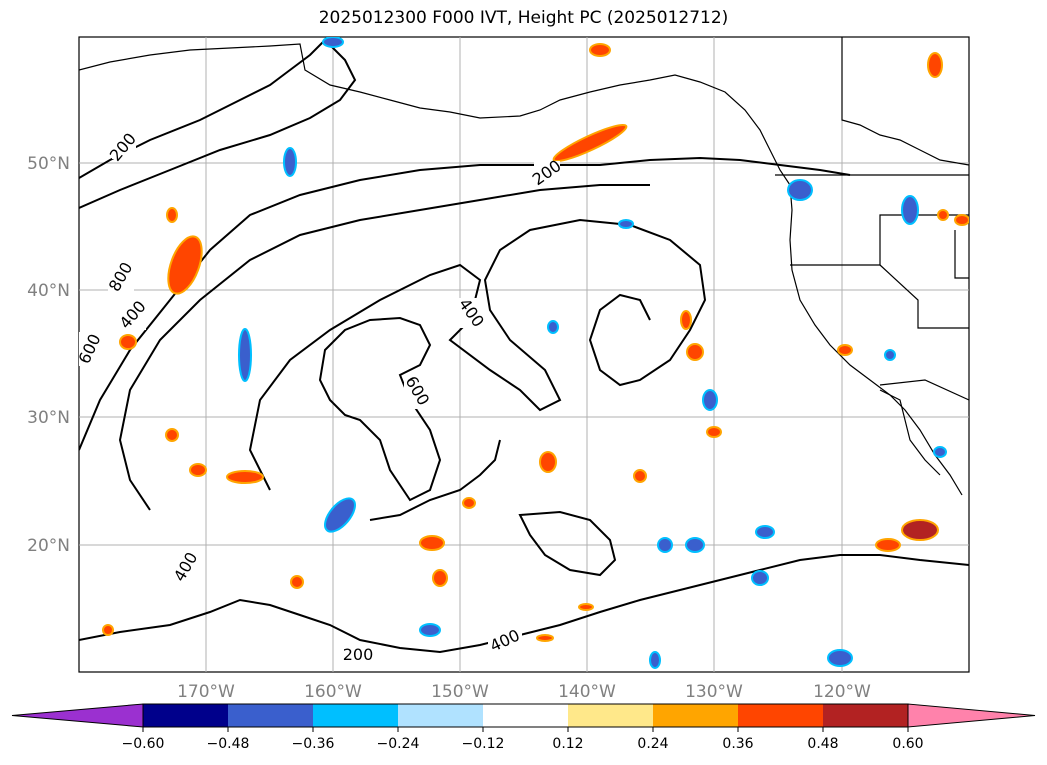 The image size is (1047, 765). What do you see at coordinates (77, 715) in the screenshot?
I see `colorbar-extend-low` at bounding box center [77, 715].